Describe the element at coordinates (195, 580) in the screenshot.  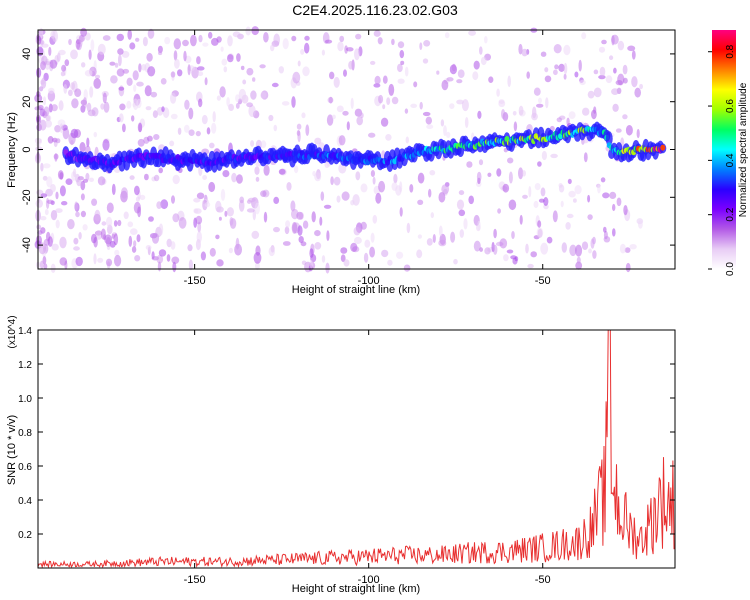
I see `x-tick-label: -150` at that location.